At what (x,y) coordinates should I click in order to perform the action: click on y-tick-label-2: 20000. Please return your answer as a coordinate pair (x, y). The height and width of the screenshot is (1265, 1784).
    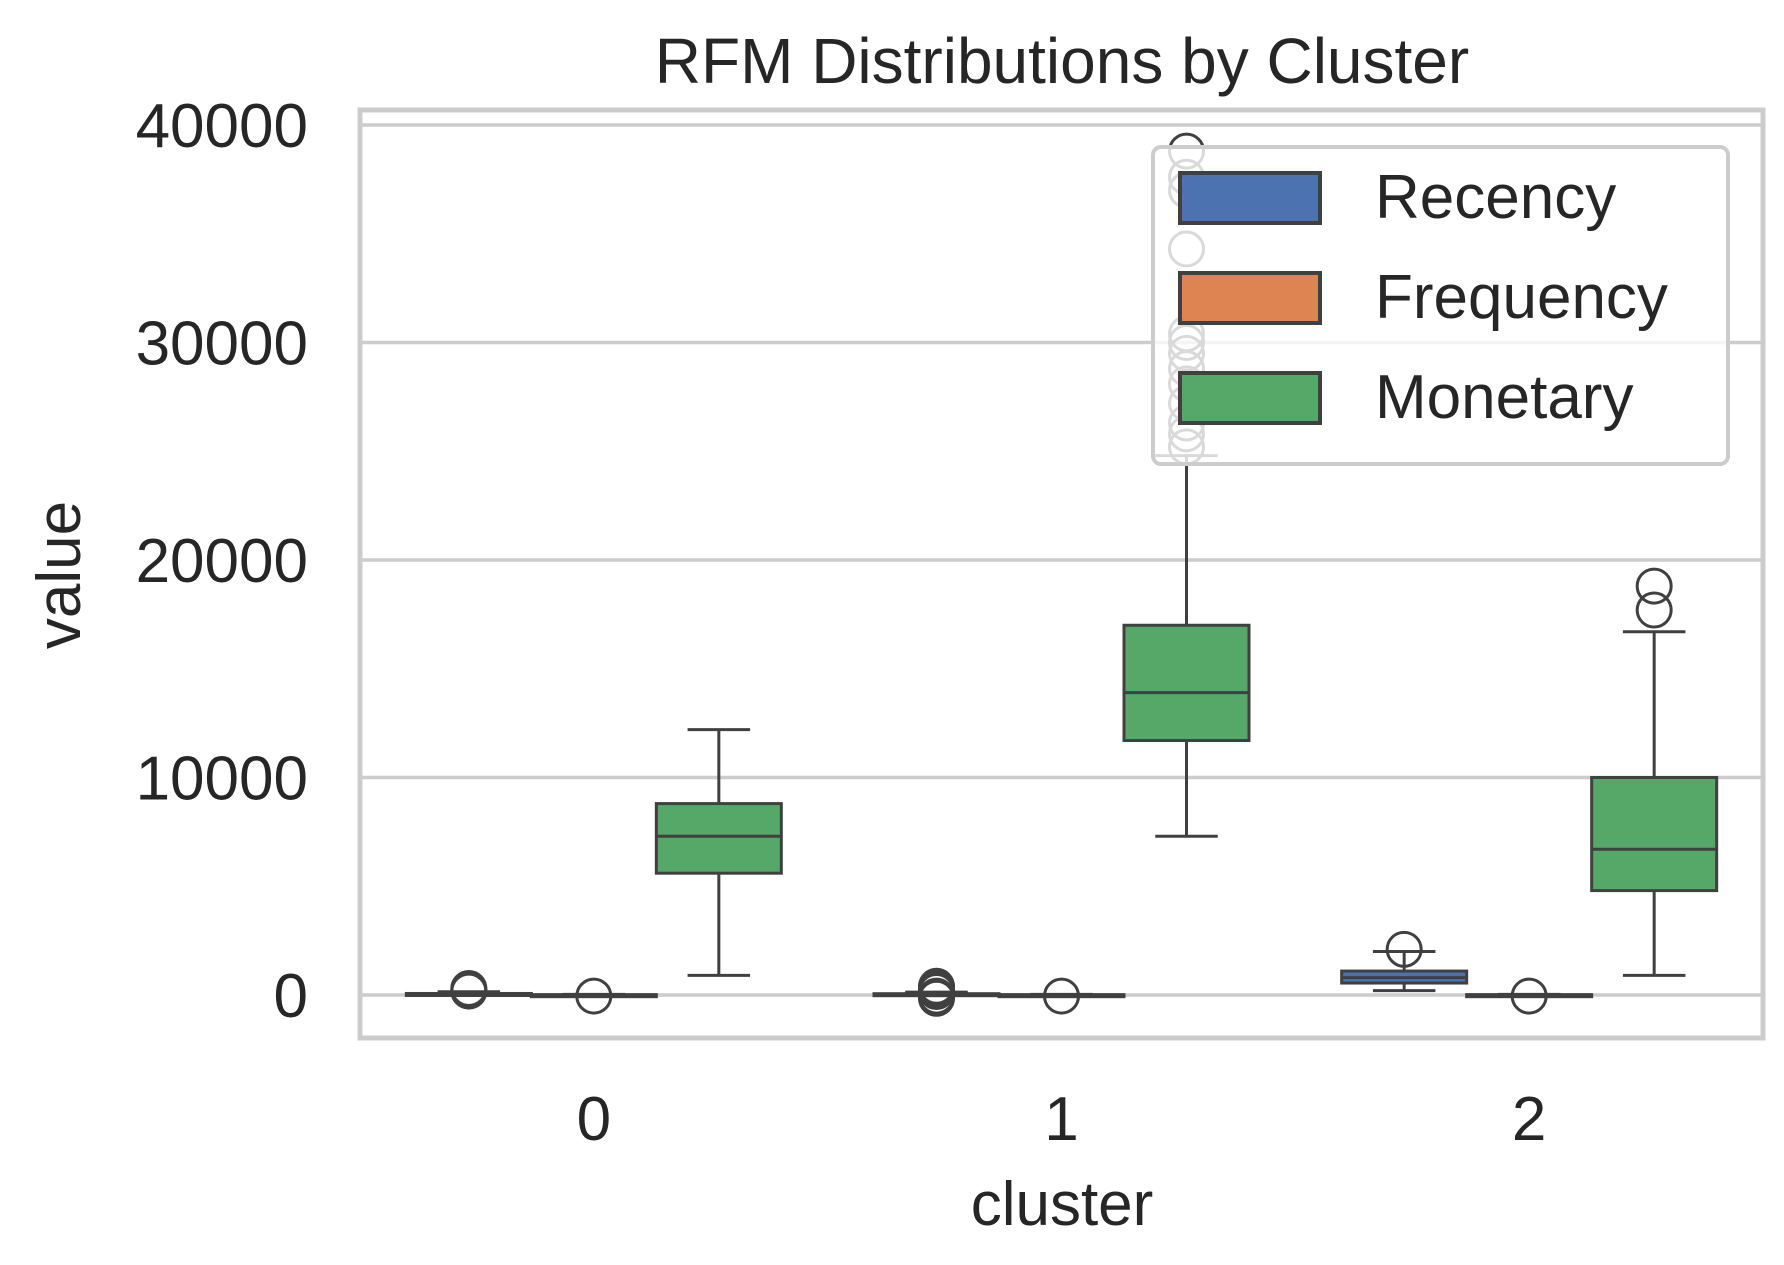
    Looking at the image, I should click on (222, 561).